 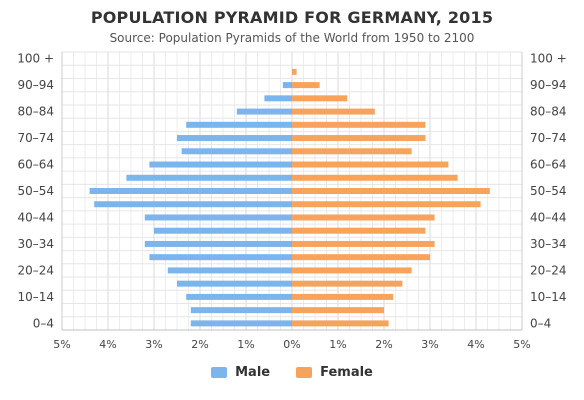 What do you see at coordinates (43, 323) in the screenshot?
I see `y-tick-label-left: 0–4` at bounding box center [43, 323].